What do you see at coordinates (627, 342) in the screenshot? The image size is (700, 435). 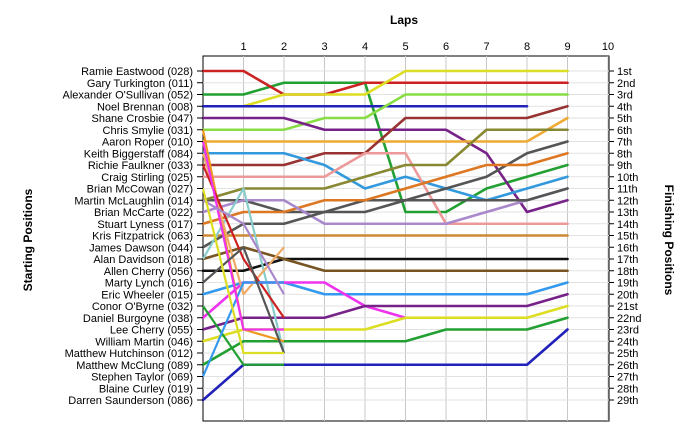 I see `finishing-position-label: 24th` at bounding box center [627, 342].